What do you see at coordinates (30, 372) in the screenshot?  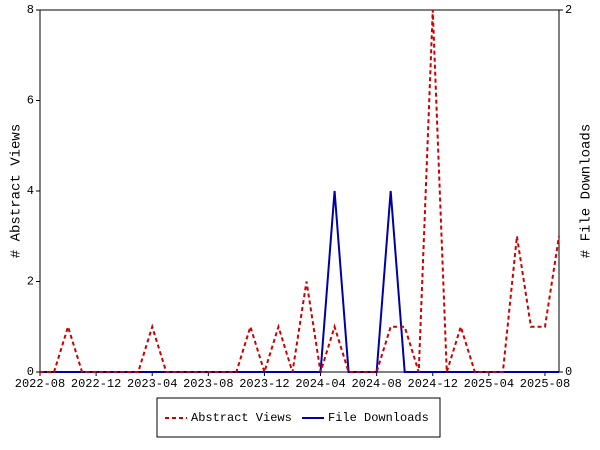 I see `y-tick-label: 0` at bounding box center [30, 372].